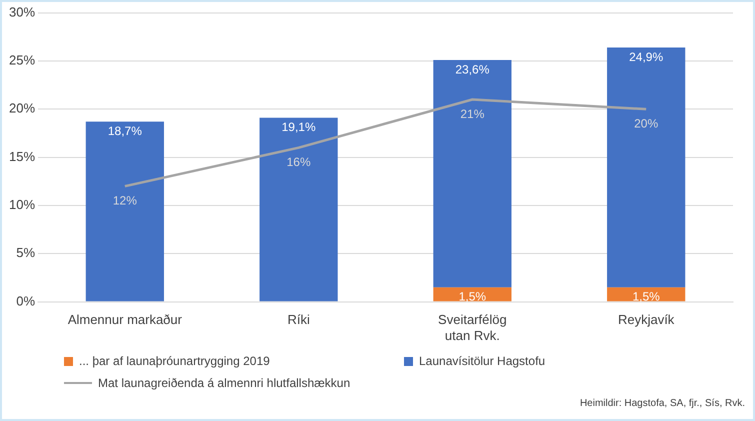  What do you see at coordinates (298, 320) in the screenshot?
I see `x-tick-label: Ríki` at bounding box center [298, 320].